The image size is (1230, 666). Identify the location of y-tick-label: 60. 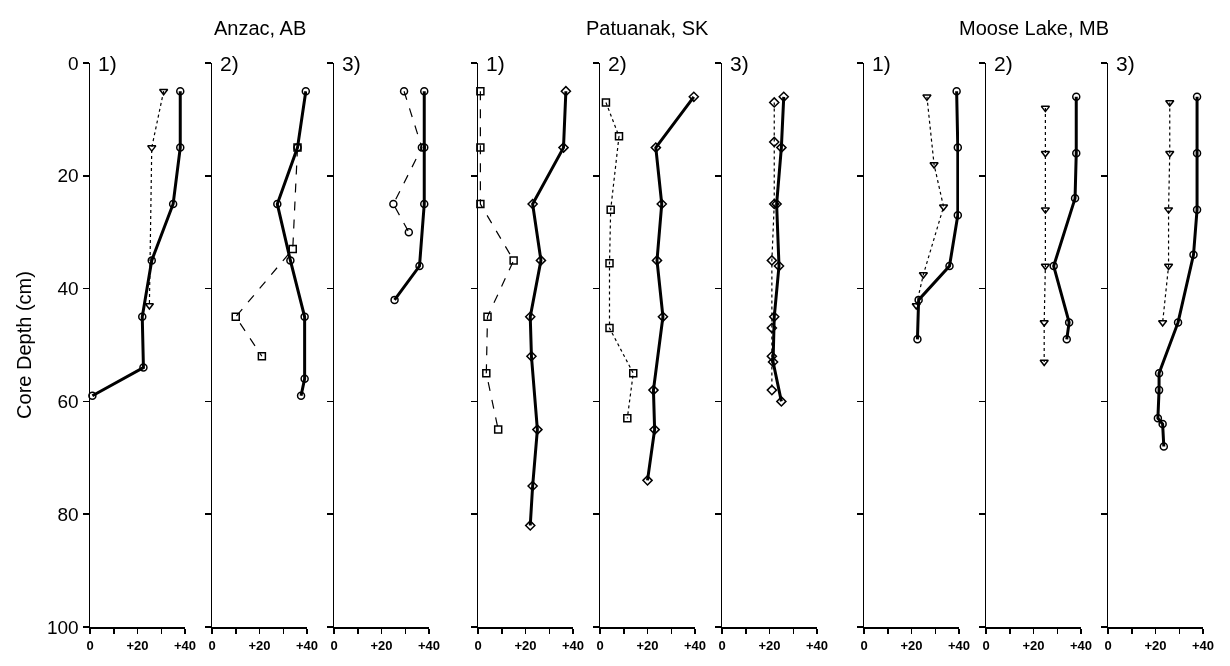
(68, 402).